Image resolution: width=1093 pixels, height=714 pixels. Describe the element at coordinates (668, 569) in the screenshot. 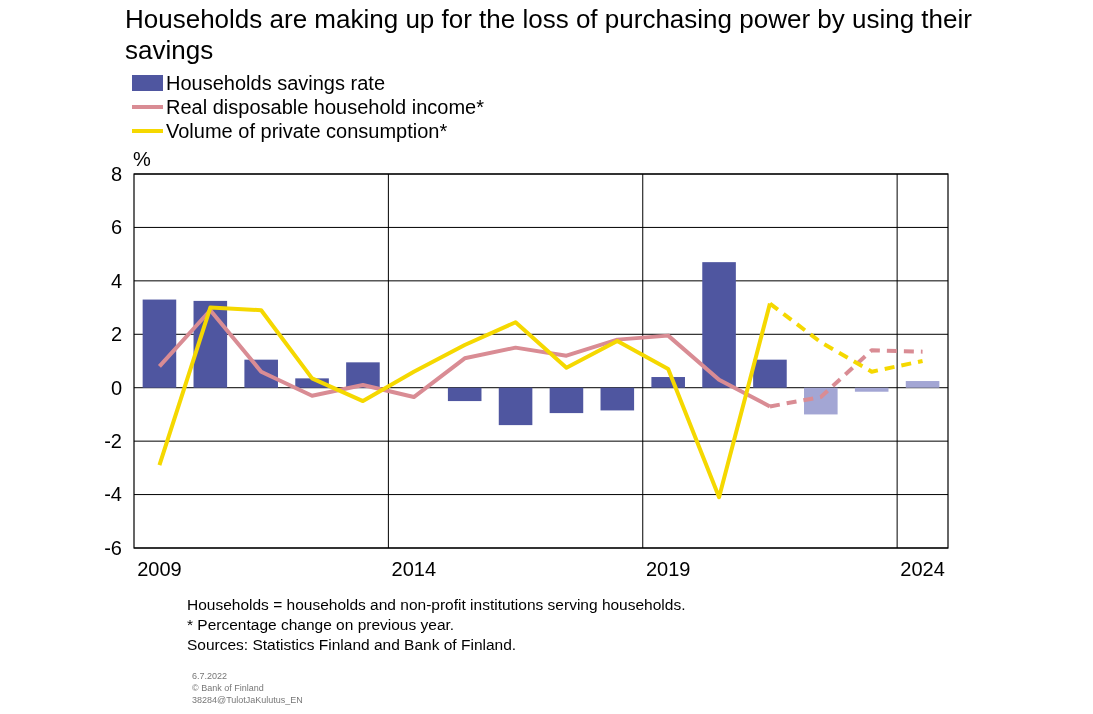

I see `x-tick-label: 2019` at that location.